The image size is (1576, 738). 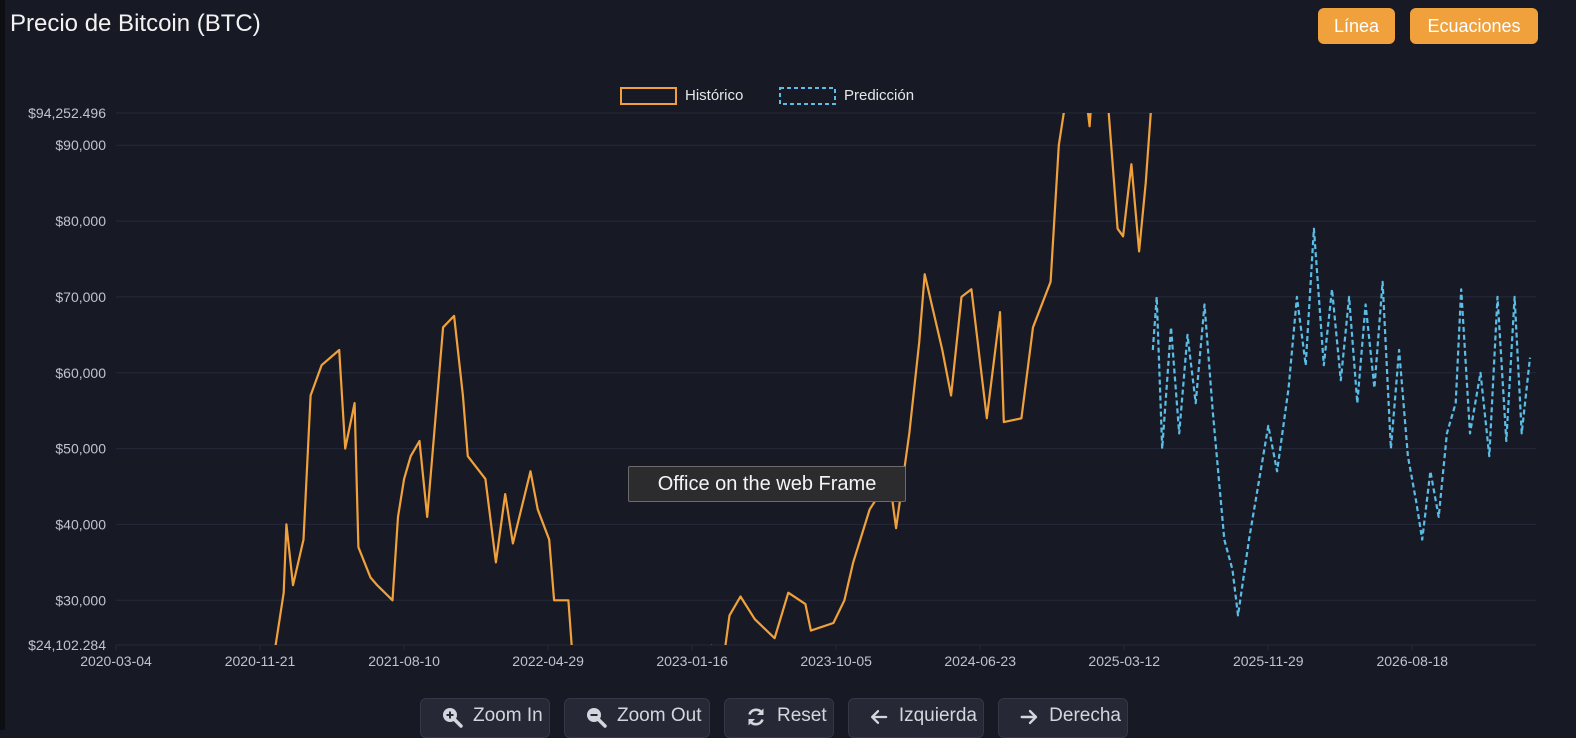 I want to click on x-tick-label: 2024-06-23, so click(x=980, y=661).